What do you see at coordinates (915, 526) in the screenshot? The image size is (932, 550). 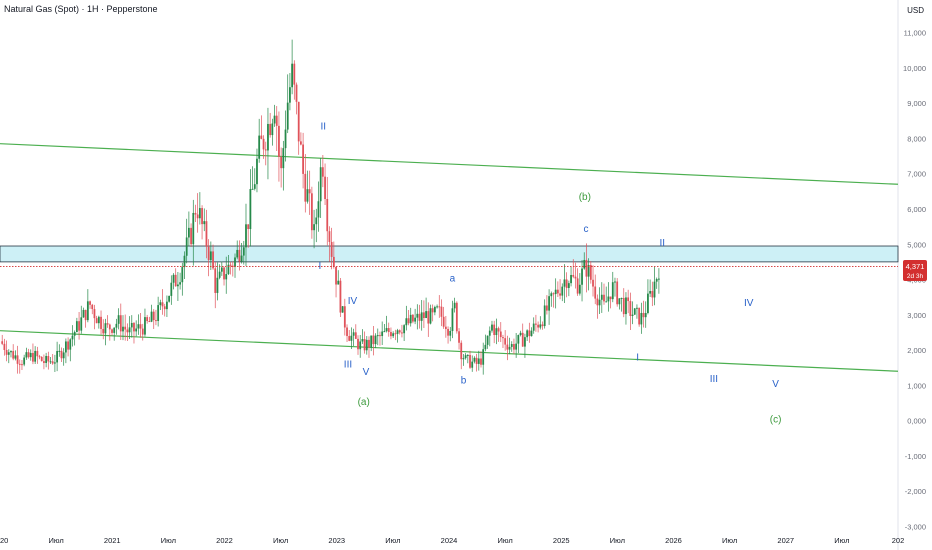 I see `y-tick-label: -3,000` at bounding box center [915, 526].